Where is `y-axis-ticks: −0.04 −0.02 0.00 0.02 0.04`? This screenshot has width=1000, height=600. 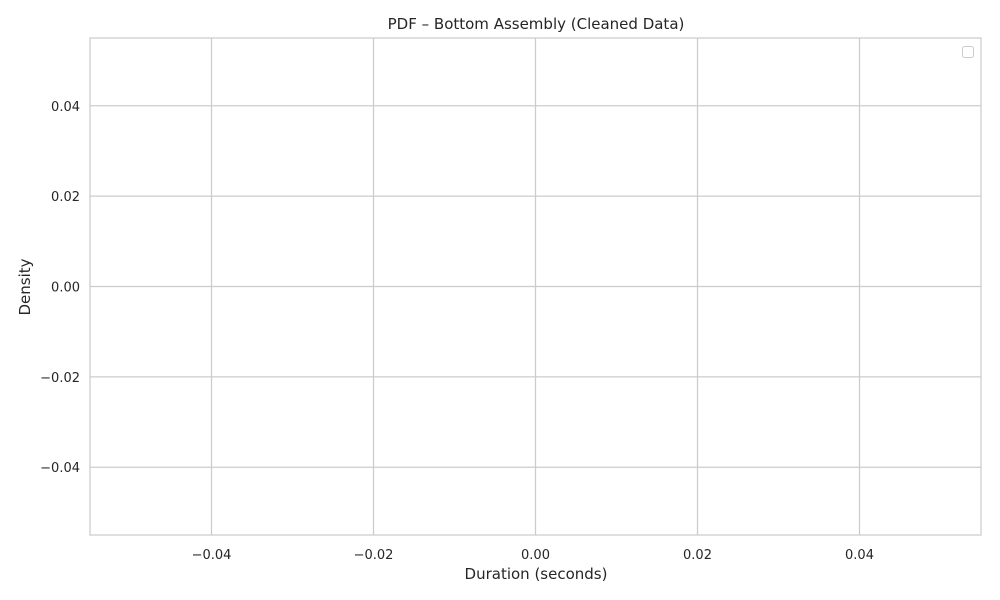 y-axis-ticks: −0.04 −0.02 0.00 0.02 0.04 is located at coordinates (60, 288).